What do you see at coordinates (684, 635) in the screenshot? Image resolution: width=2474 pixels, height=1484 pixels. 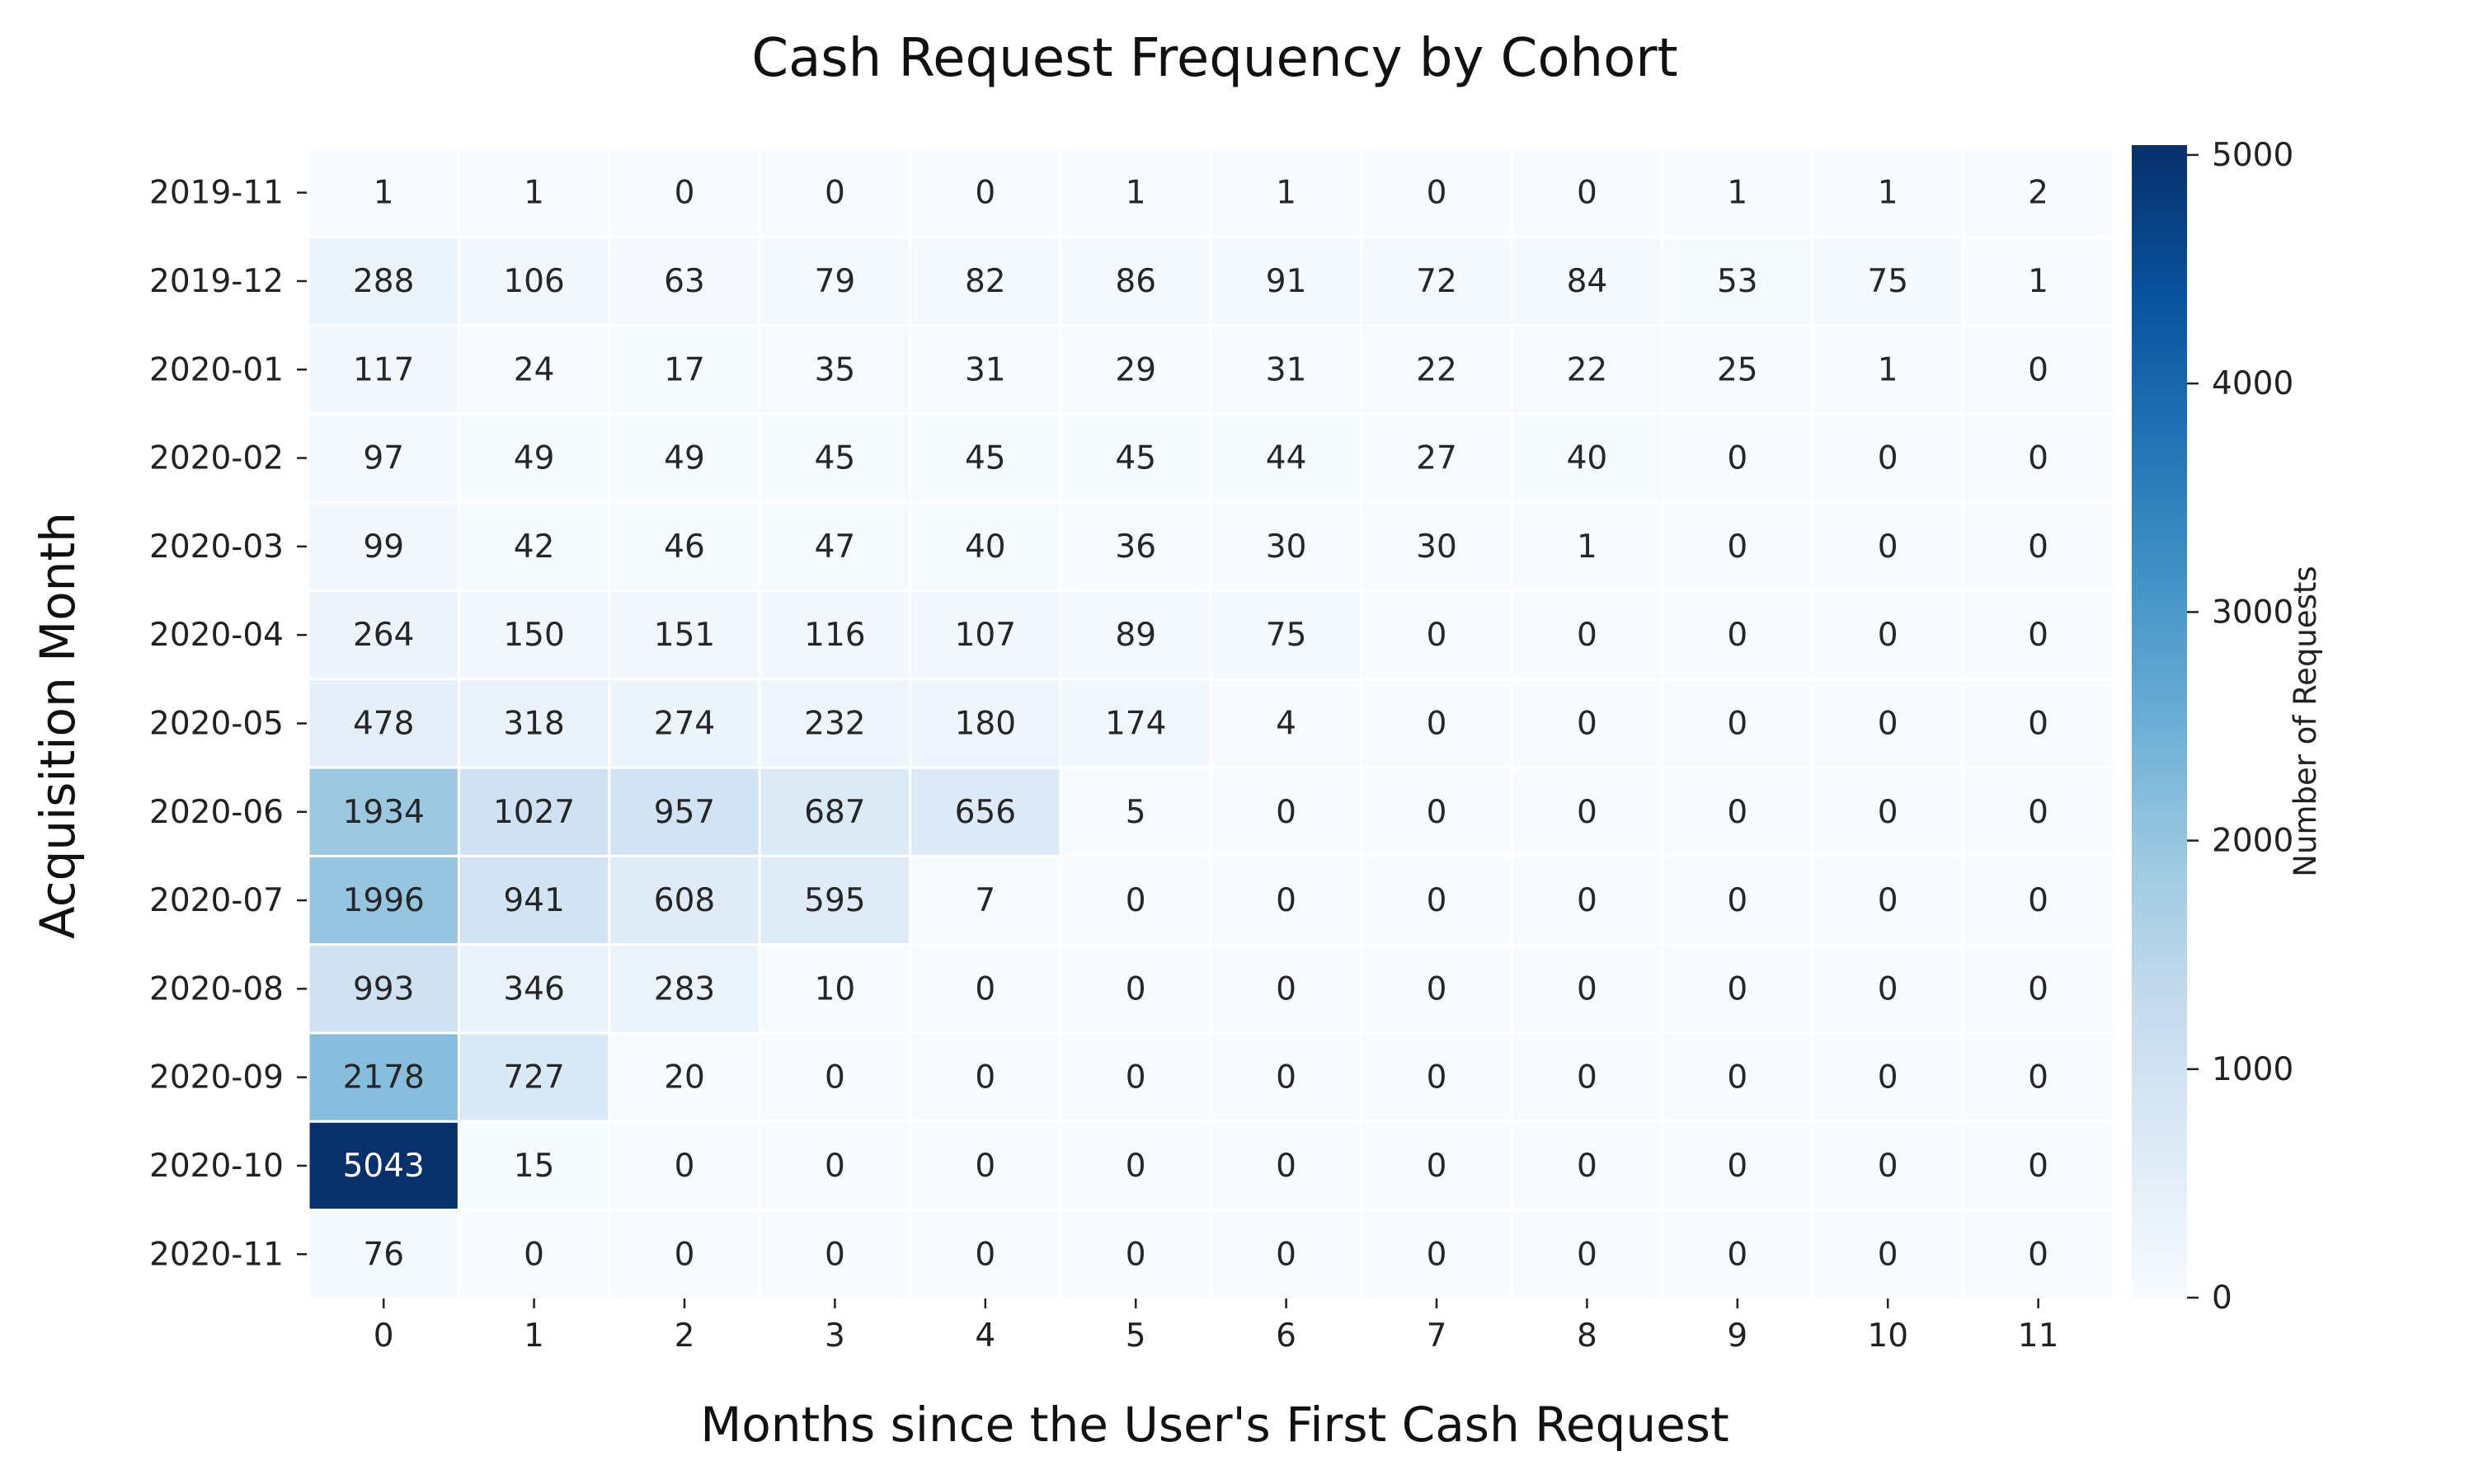 I see `heatmap-cell-label: 151` at bounding box center [684, 635].